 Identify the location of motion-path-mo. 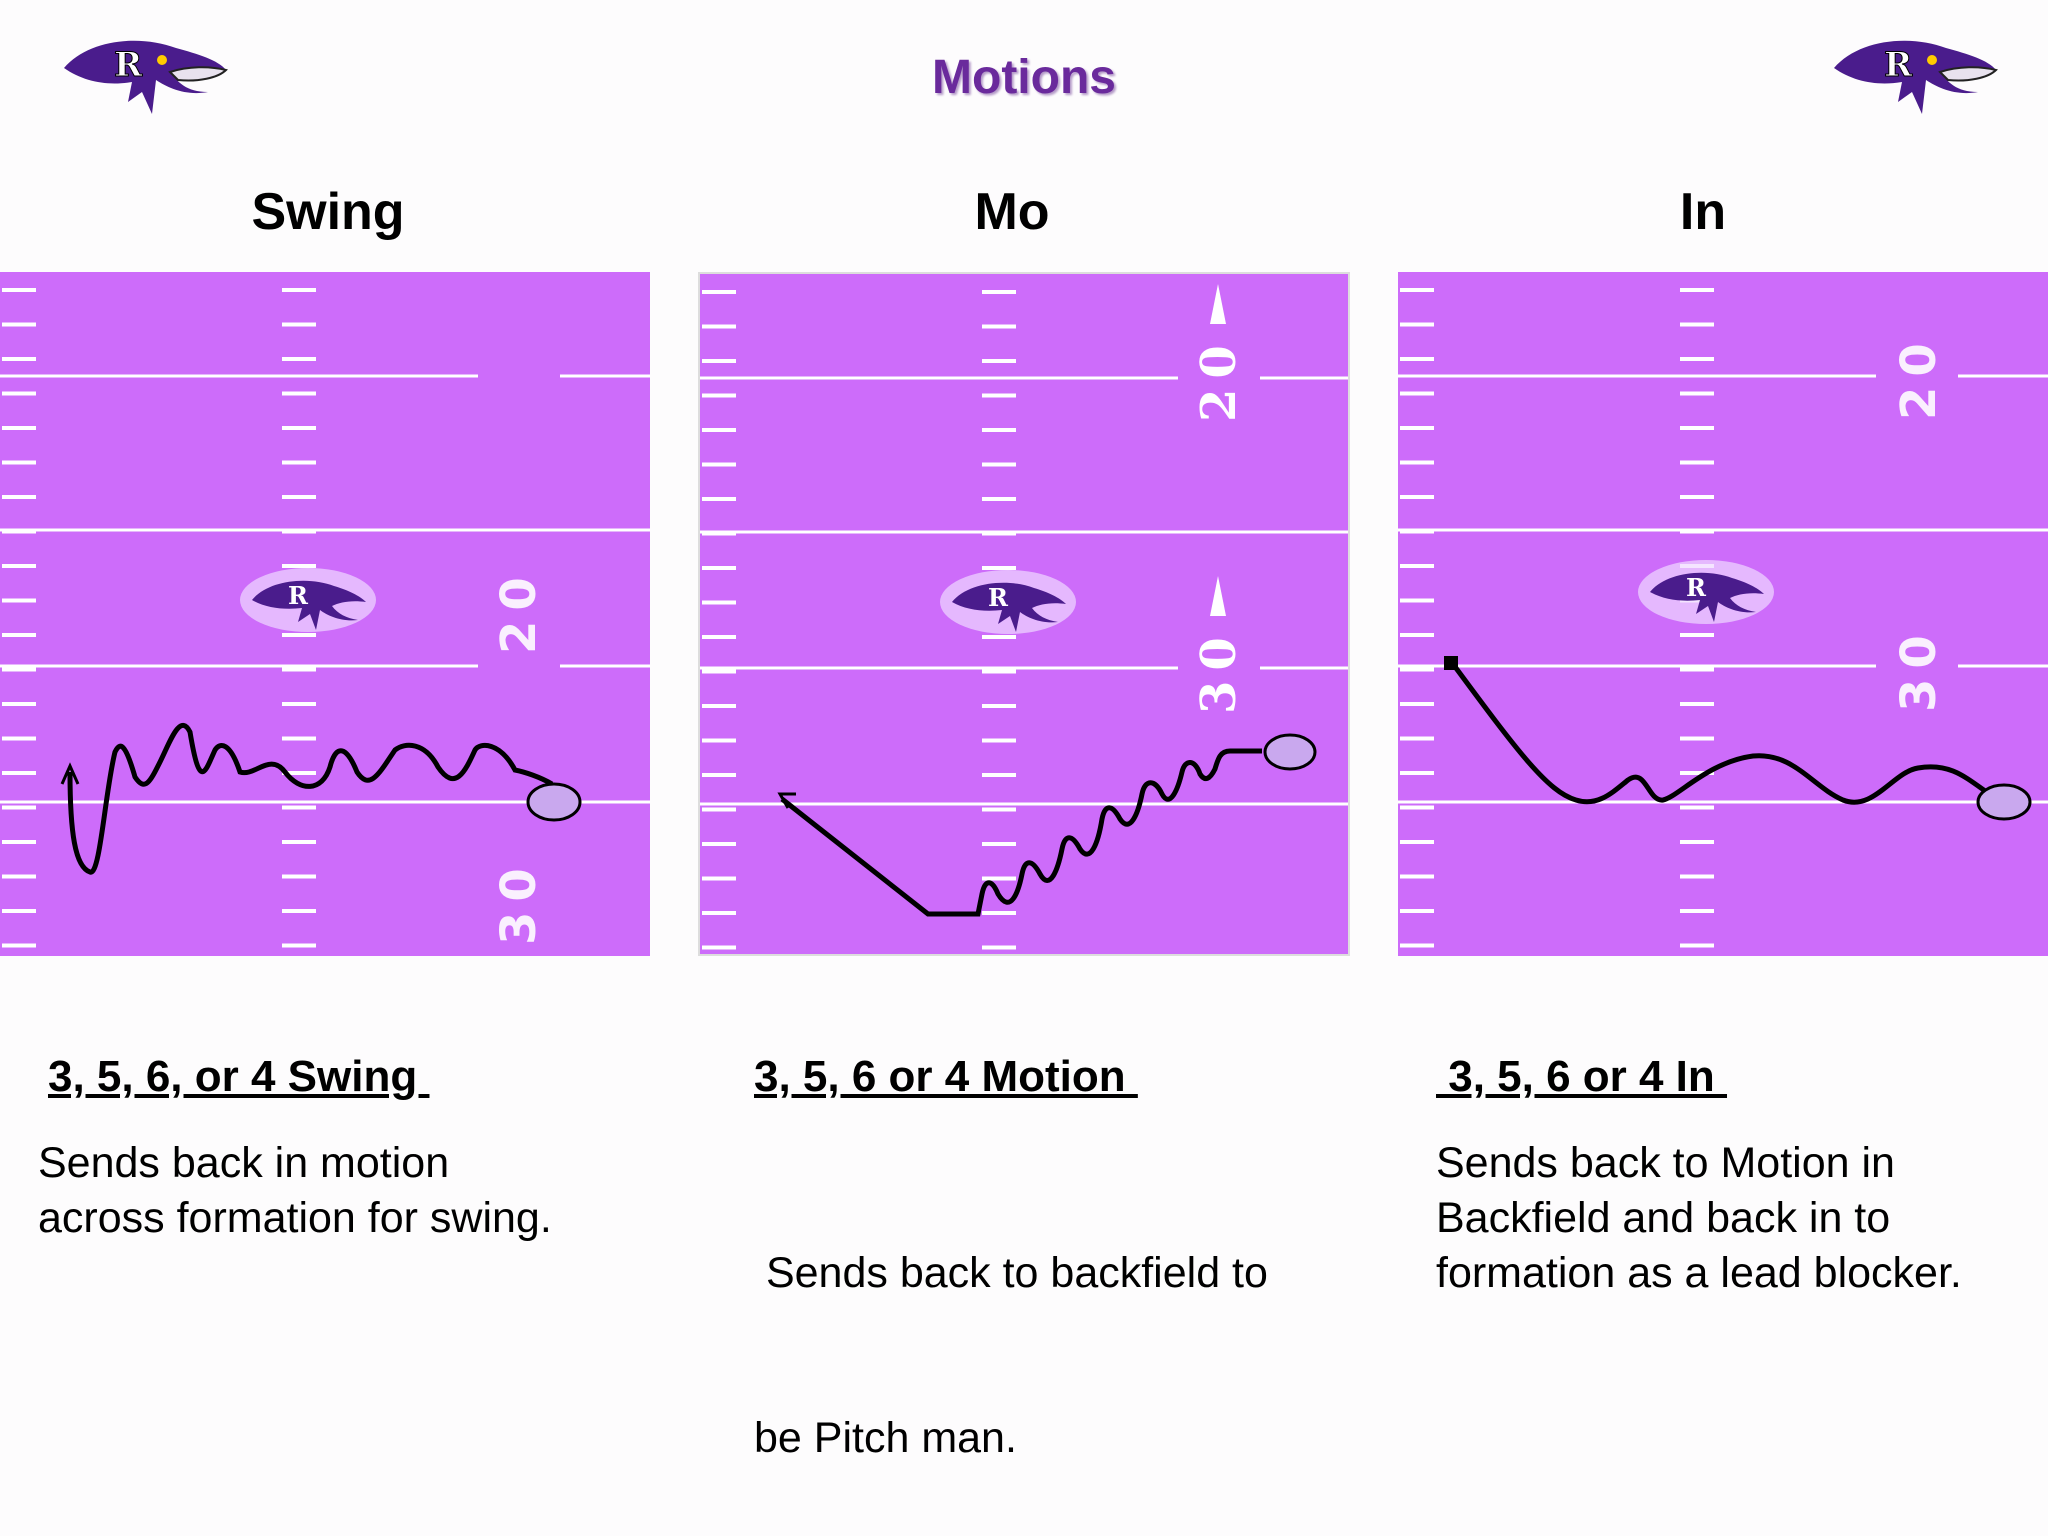
(1021, 832).